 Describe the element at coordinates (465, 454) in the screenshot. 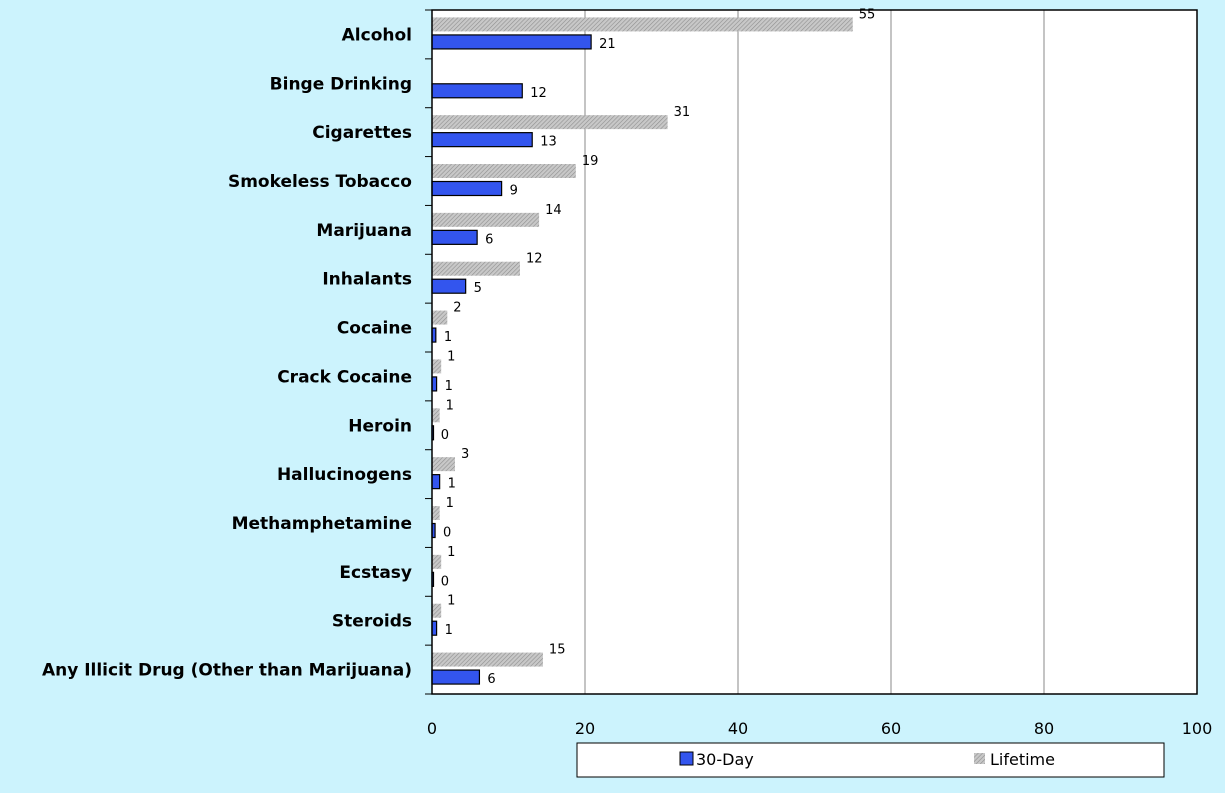

I see `data-label-lifetime: 3` at that location.